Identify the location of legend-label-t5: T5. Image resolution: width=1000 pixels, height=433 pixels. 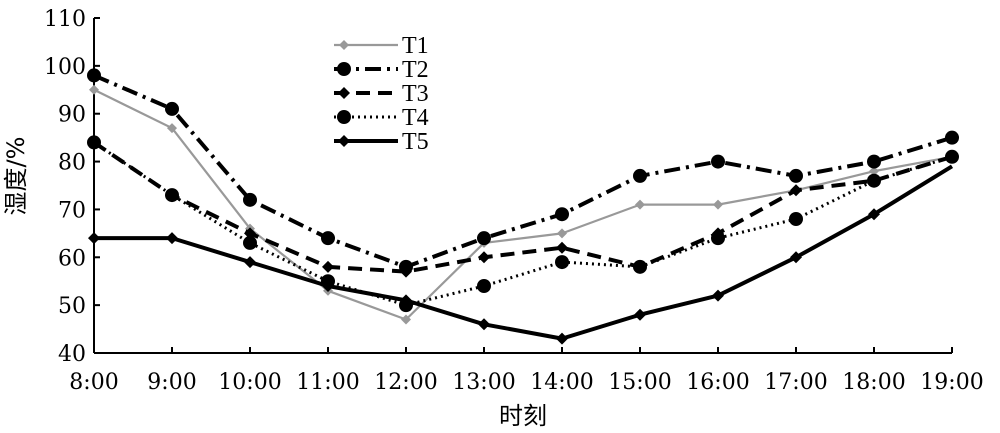
(415, 142).